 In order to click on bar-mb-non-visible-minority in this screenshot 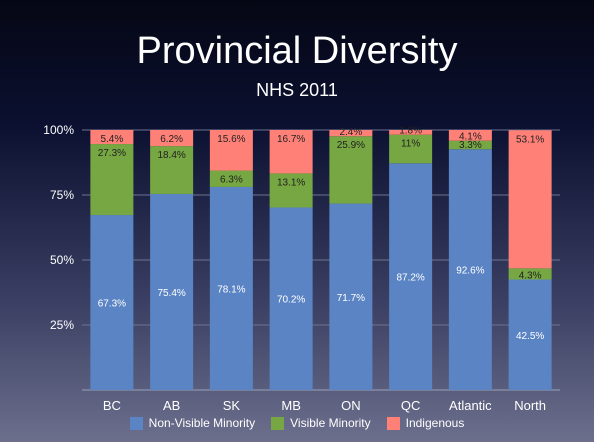, I will do `click(291, 298)`.